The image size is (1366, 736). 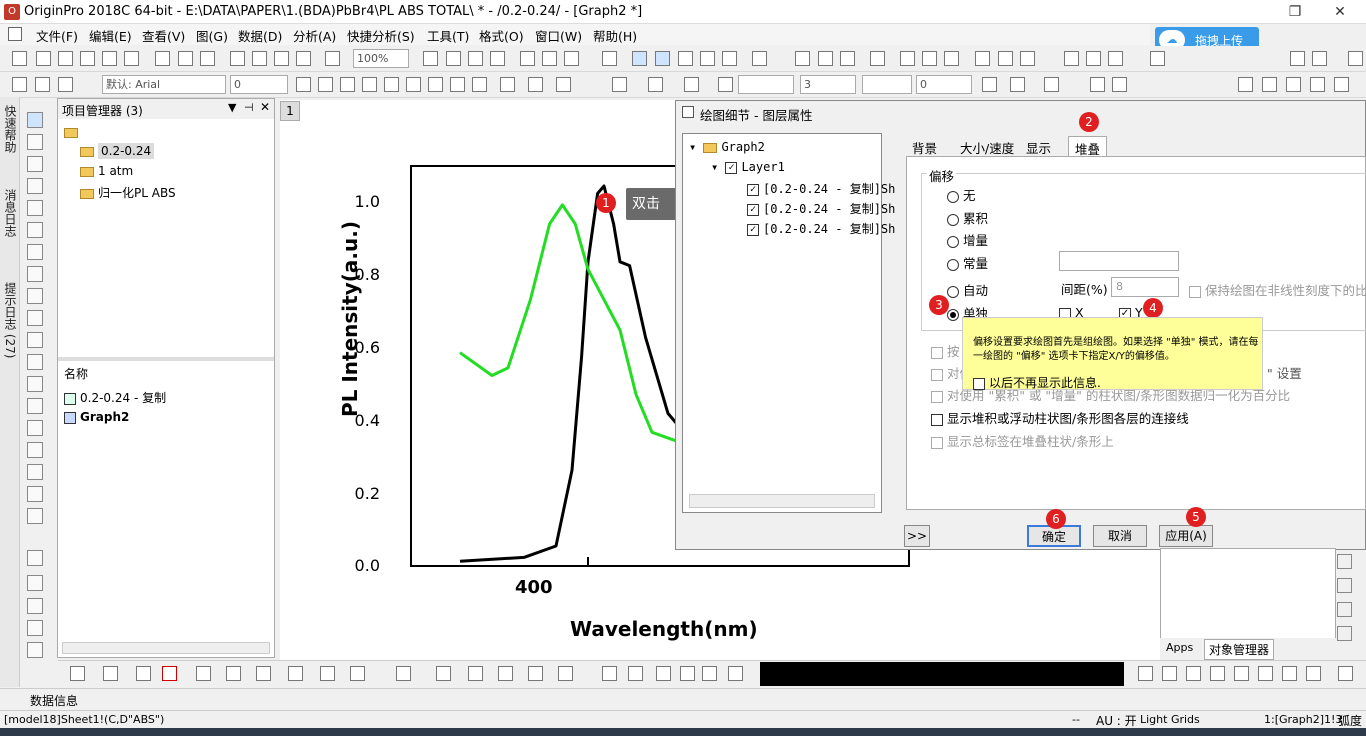 I want to click on circle-tool-icon, so click(x=35, y=583).